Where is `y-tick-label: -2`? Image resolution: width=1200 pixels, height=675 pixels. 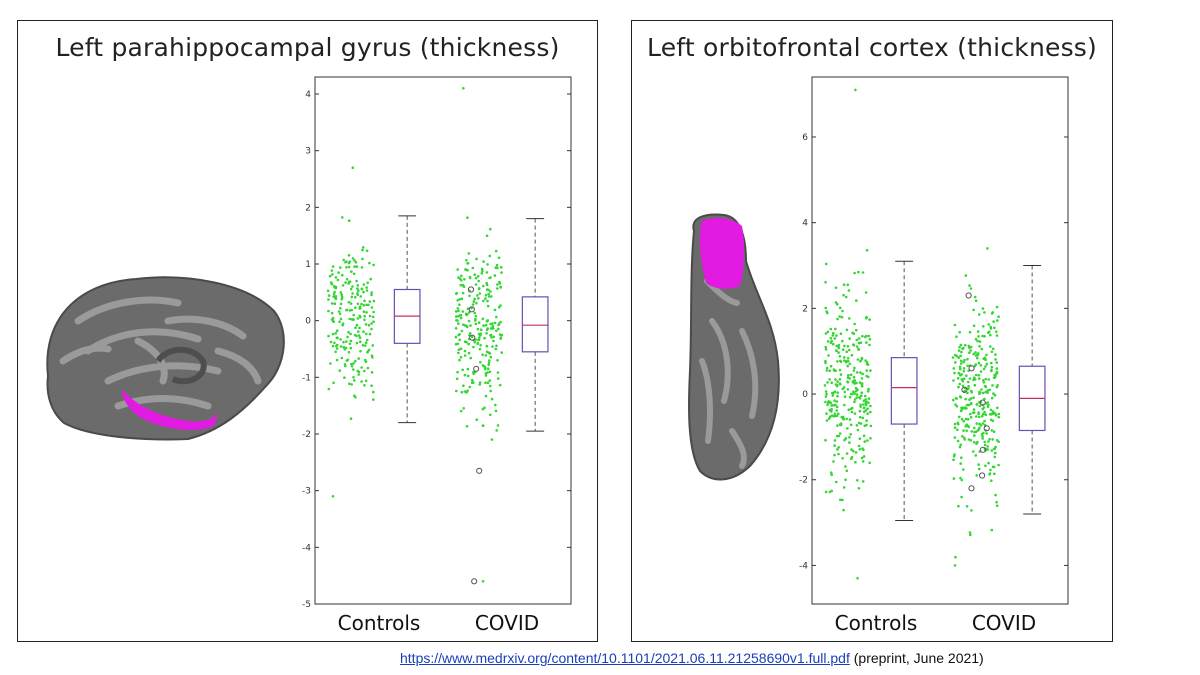 y-tick-label: -2 is located at coordinates (803, 481).